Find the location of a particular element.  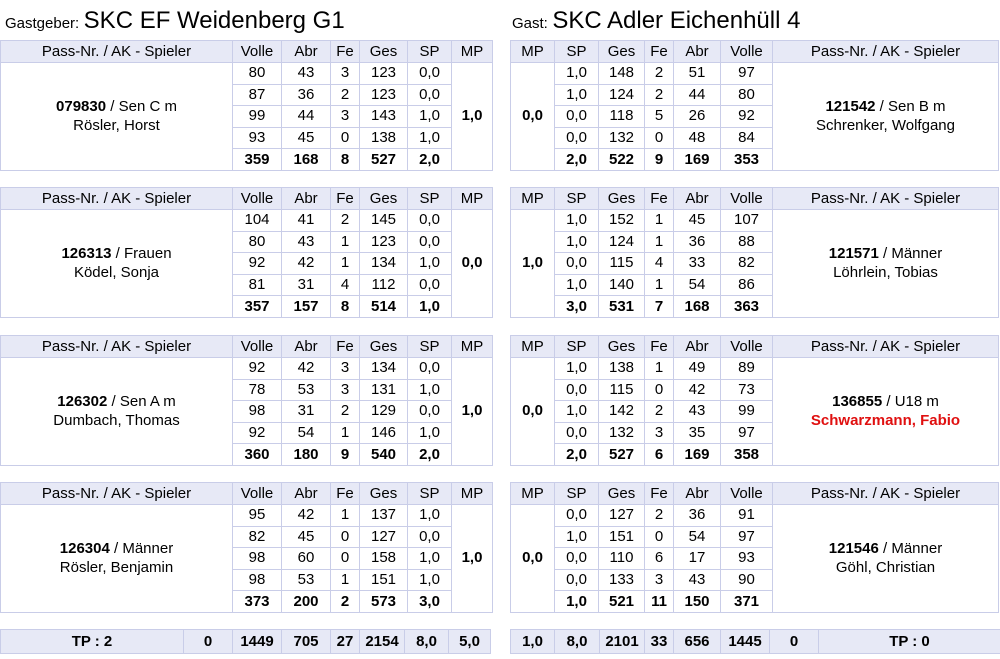

score-cell: 137 is located at coordinates (383, 515).